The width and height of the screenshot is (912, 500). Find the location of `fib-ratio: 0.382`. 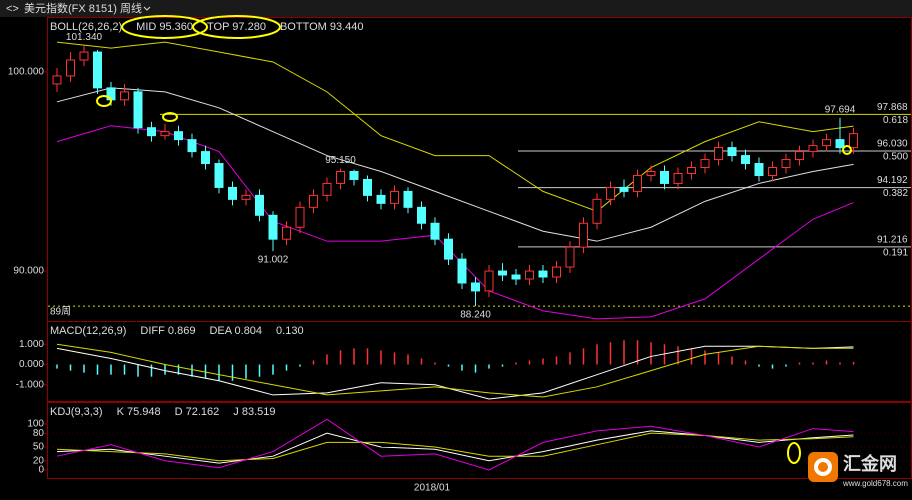

fib-ratio: 0.382 is located at coordinates (895, 193).